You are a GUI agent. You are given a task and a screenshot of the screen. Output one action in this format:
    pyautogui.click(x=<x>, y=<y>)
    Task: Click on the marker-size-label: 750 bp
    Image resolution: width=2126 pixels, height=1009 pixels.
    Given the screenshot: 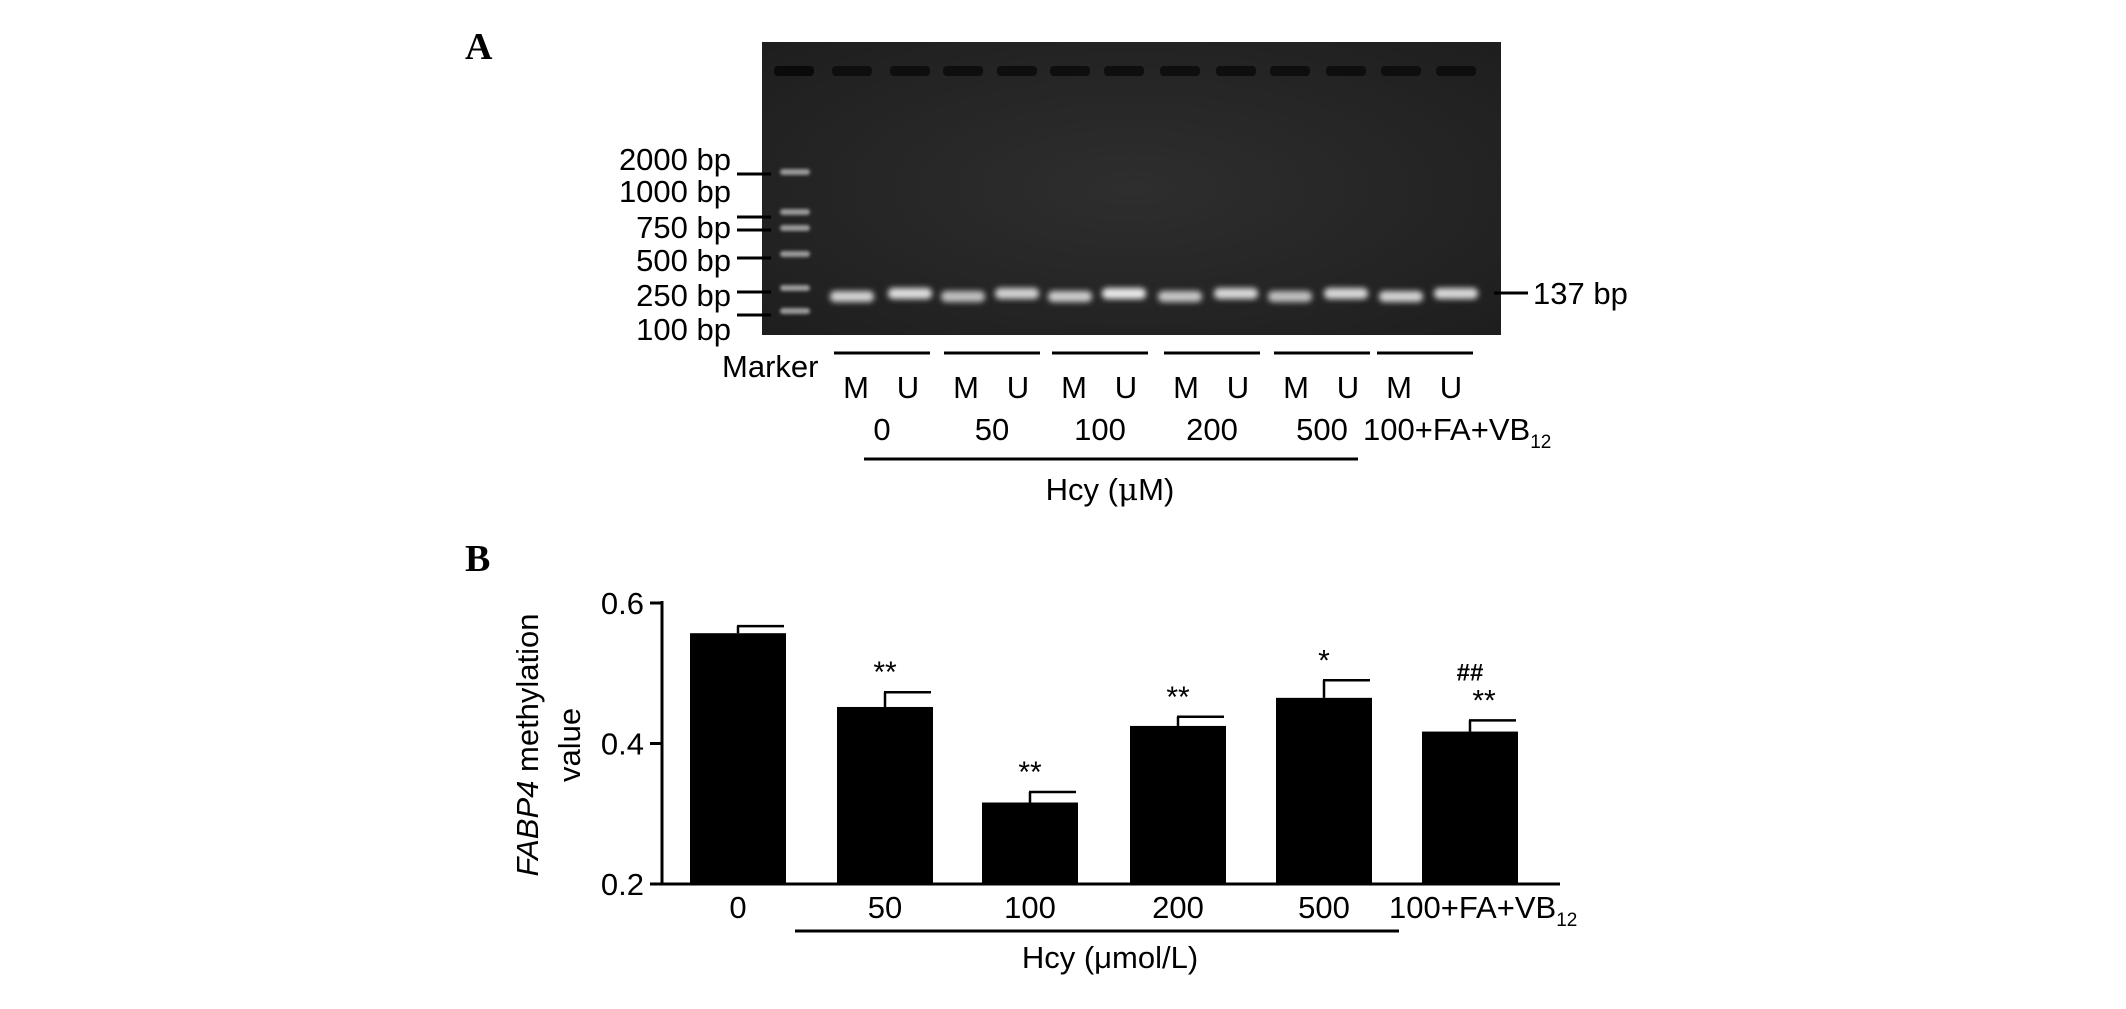 What is the action you would take?
    pyautogui.click(x=683, y=227)
    